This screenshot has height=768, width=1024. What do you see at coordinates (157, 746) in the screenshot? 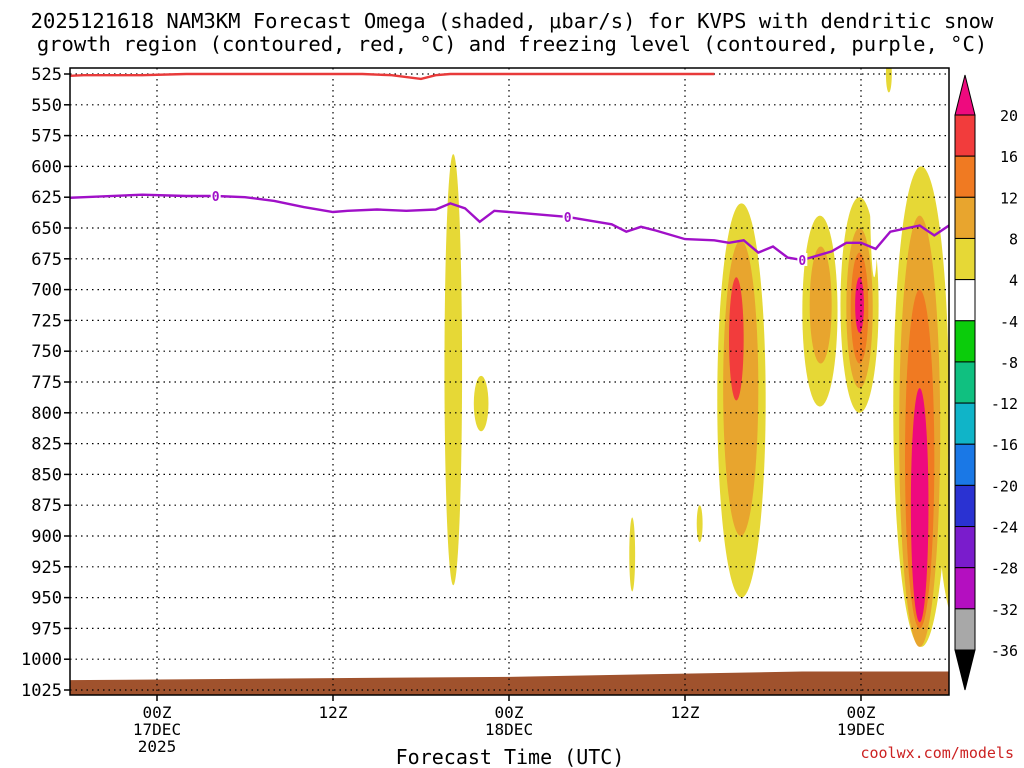
I see `x-tick-label: 2025` at bounding box center [157, 746].